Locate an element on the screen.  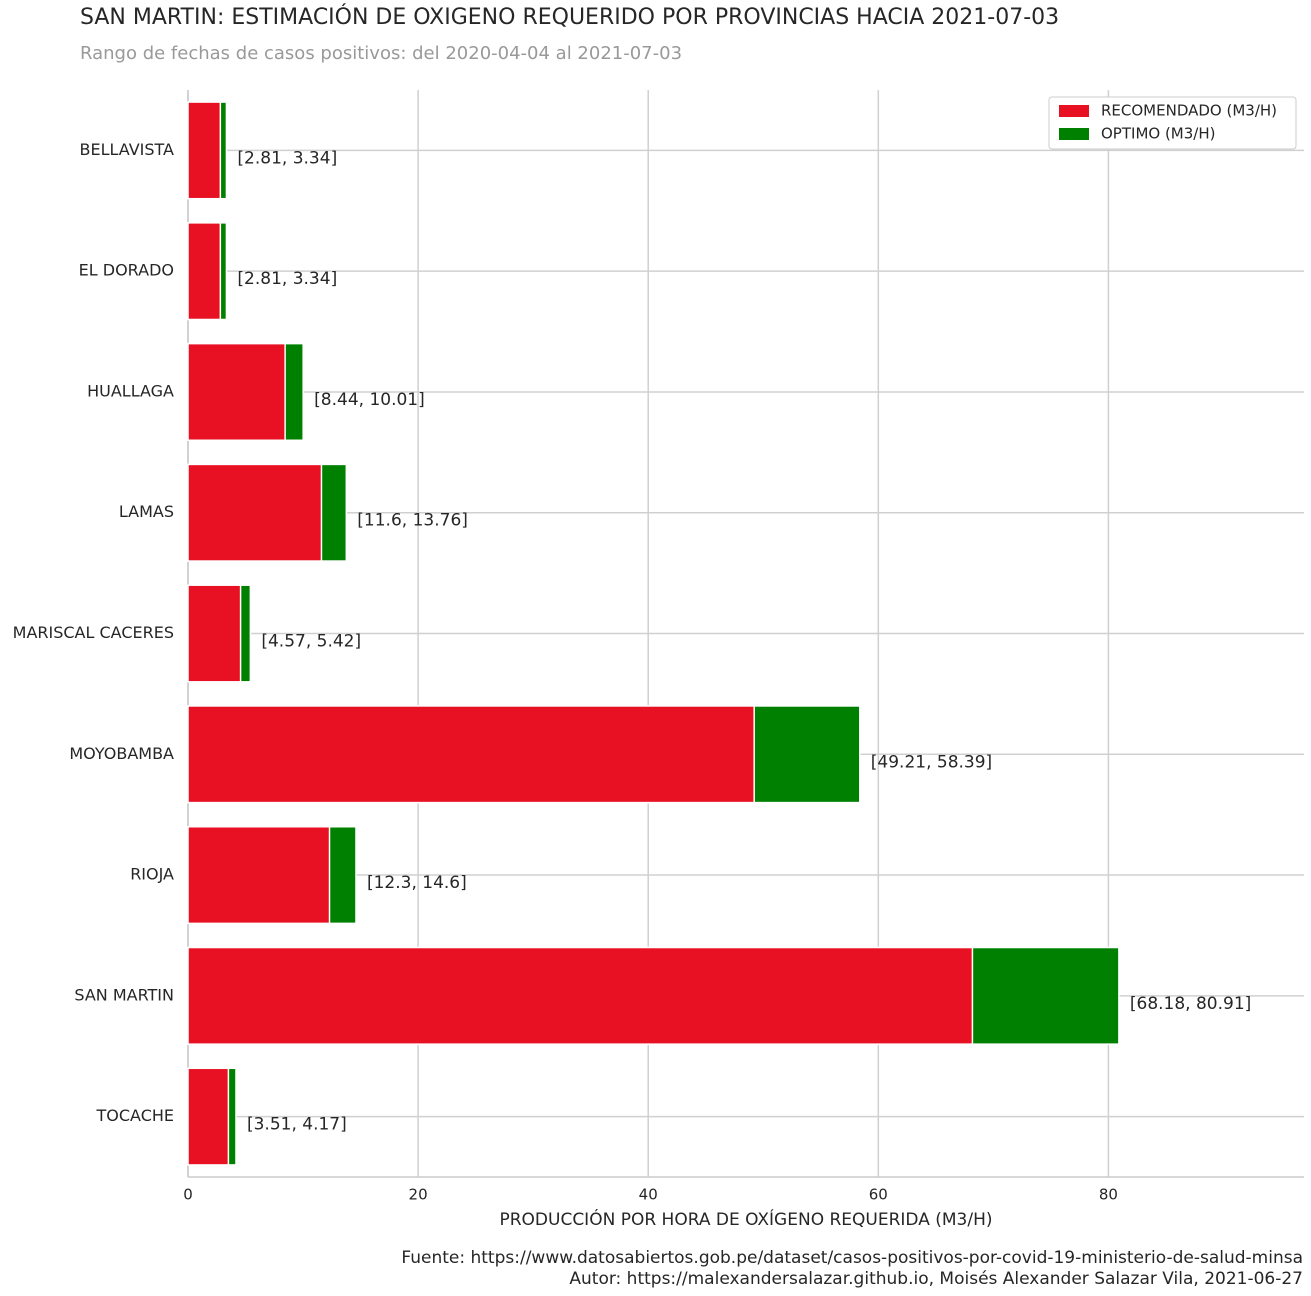
y-tick-label: SAN MARTIN is located at coordinates (124, 994).